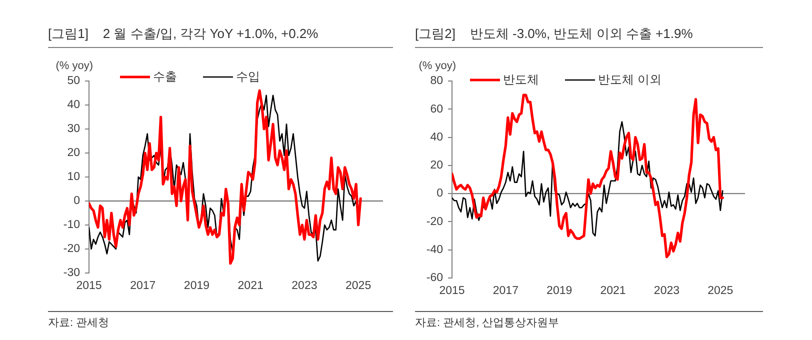 Image resolution: width=812 pixels, height=340 pixels. What do you see at coordinates (434, 250) in the screenshot?
I see `y-tick-label: -40` at bounding box center [434, 250].